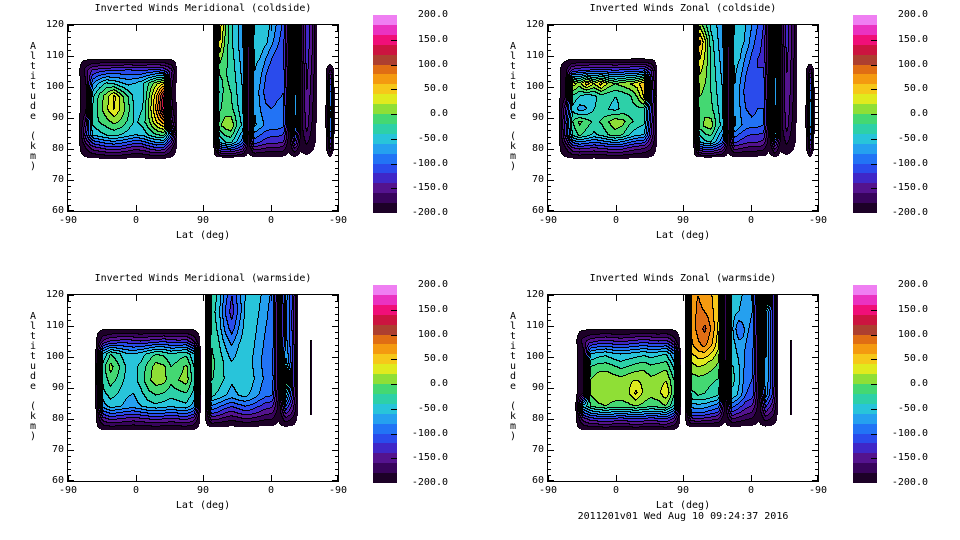 This screenshot has height=540, width=960. I want to click on colorbar-tick-label: 50.0, so click(915, 359).